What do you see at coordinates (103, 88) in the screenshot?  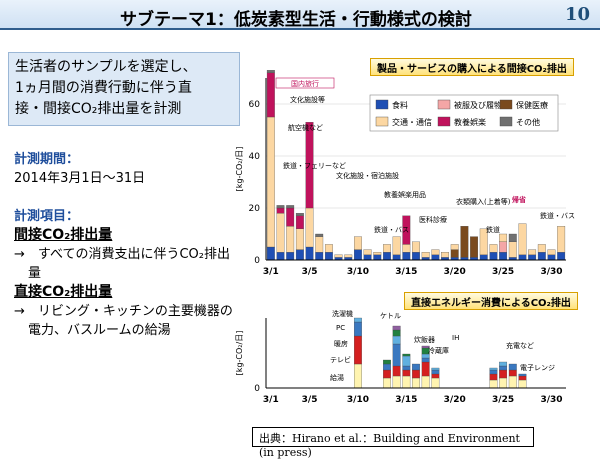 I see `summary-line: 1ヵ月間の消費行動に伴う直` at bounding box center [103, 88].